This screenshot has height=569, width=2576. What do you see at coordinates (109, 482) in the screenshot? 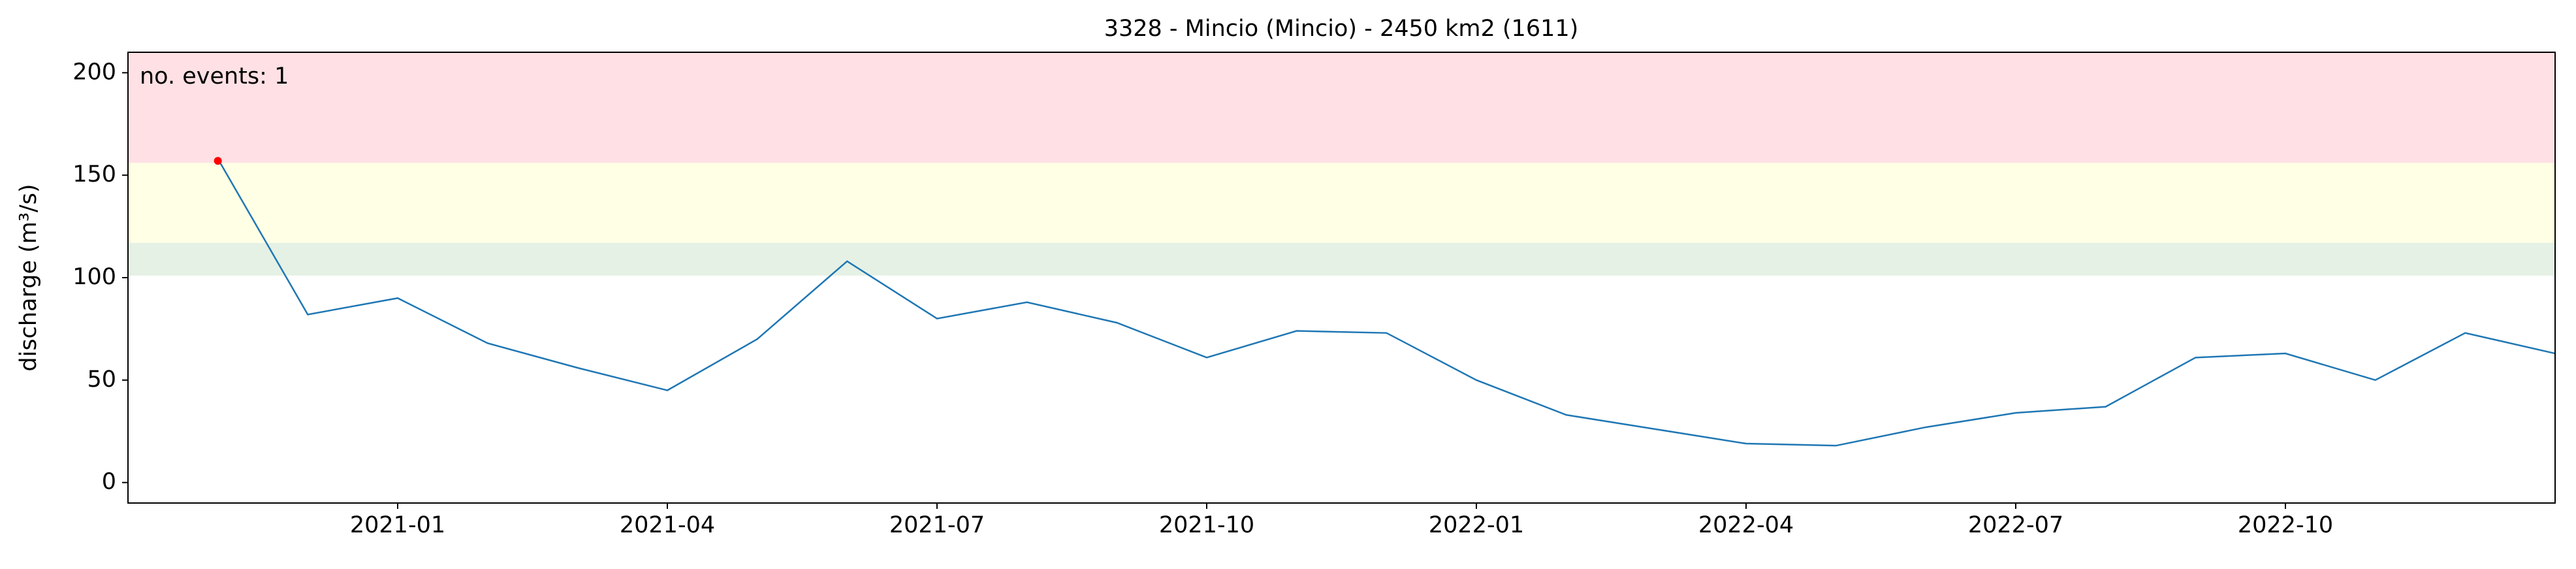
I see `y-tick-label: 0` at bounding box center [109, 482].